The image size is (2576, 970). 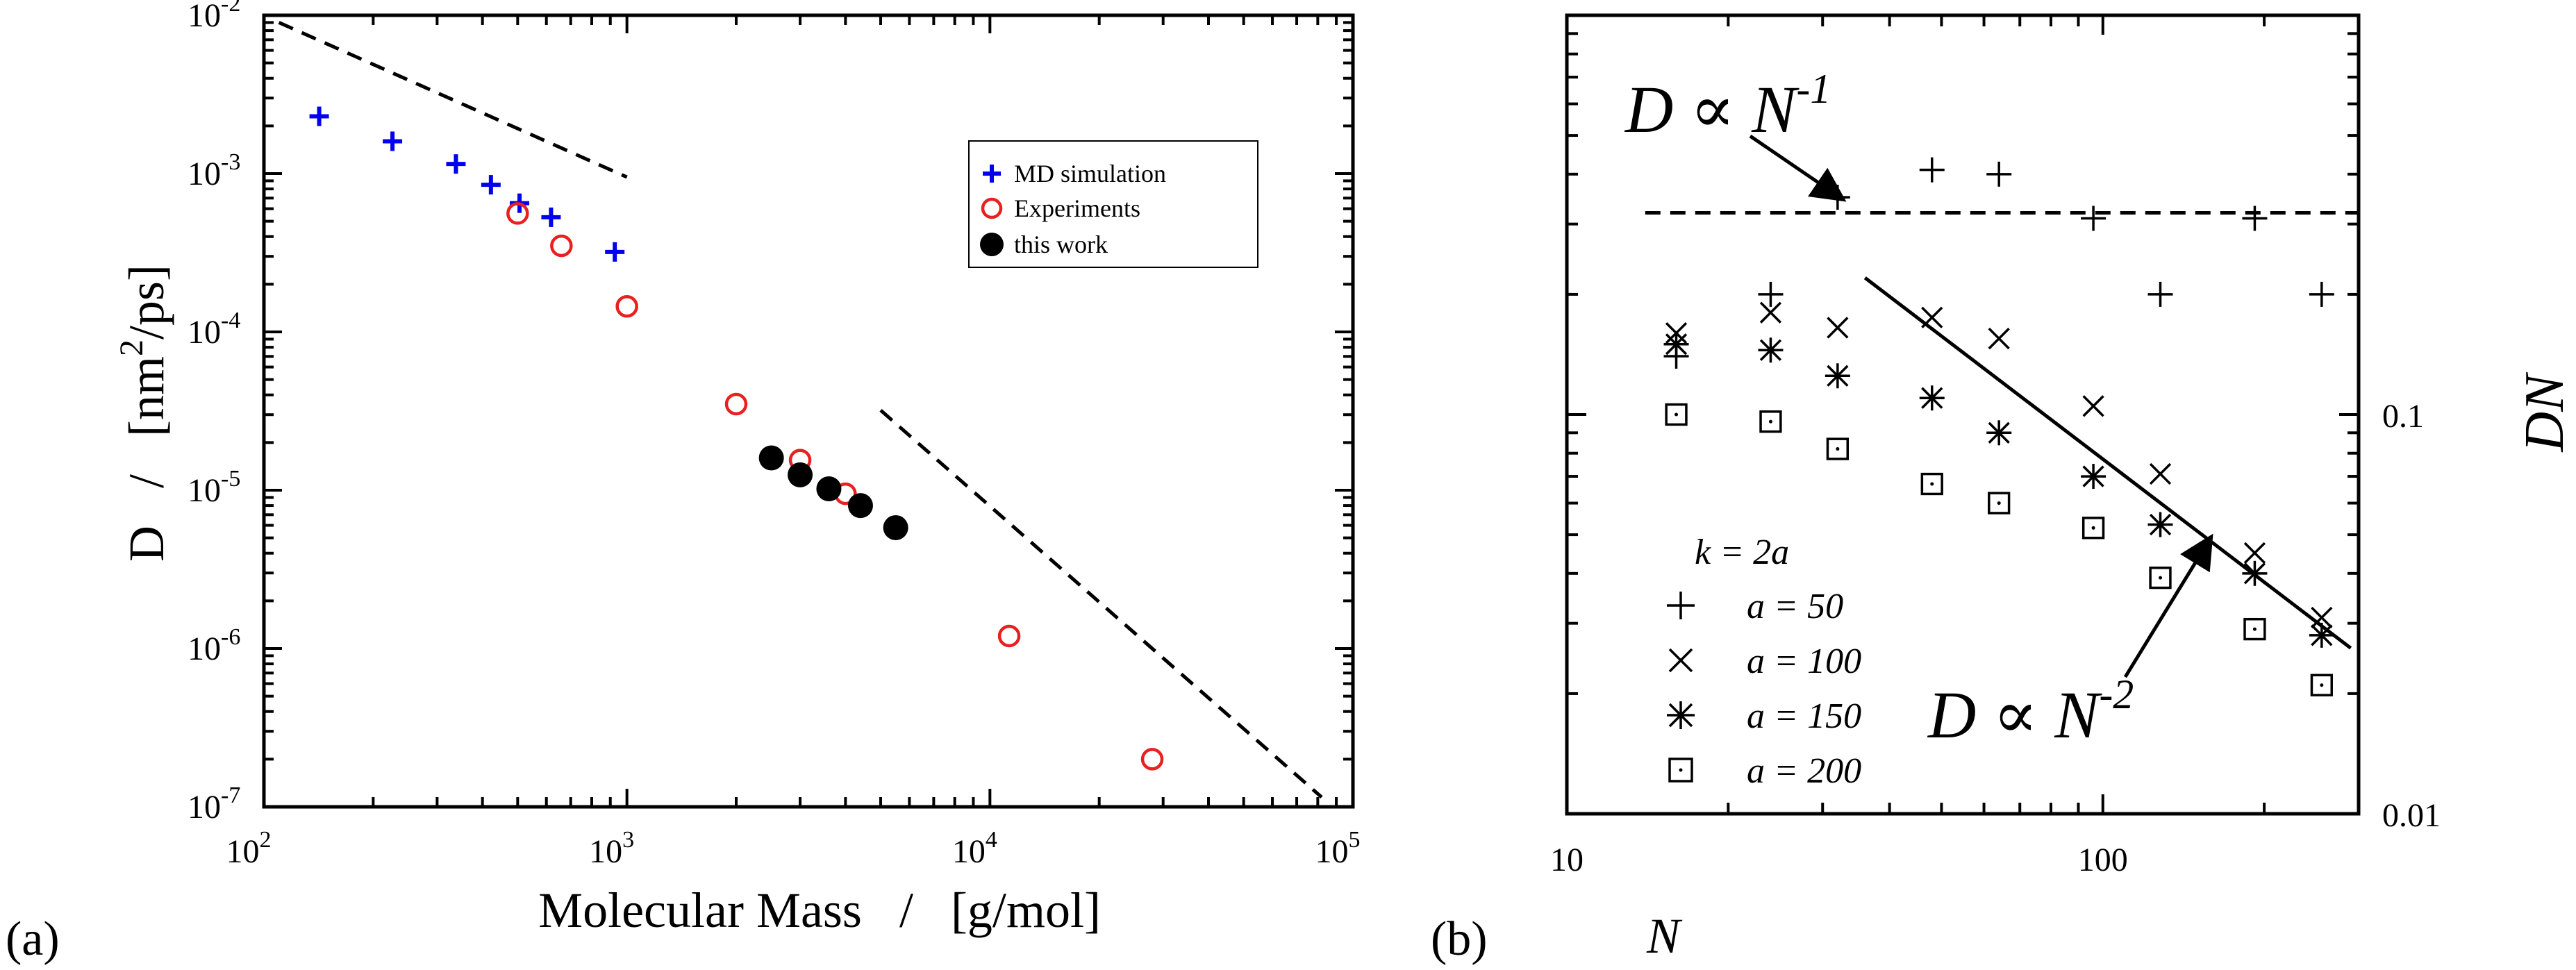 What do you see at coordinates (2544, 412) in the screenshot?
I see `y-axis-label-b: DN` at bounding box center [2544, 412].